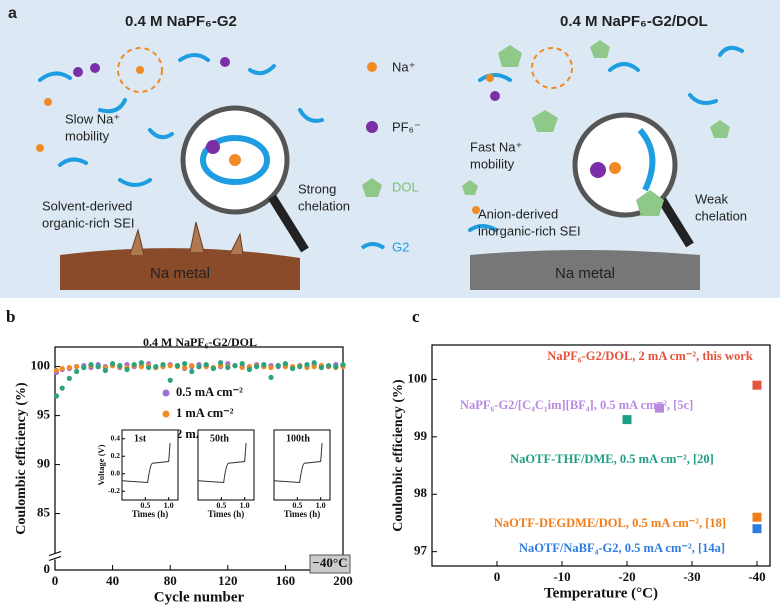 The width and height of the screenshot is (780, 607). I want to click on chart-title: 0.4 M NaPF₆-G2/DOL, so click(200, 342).